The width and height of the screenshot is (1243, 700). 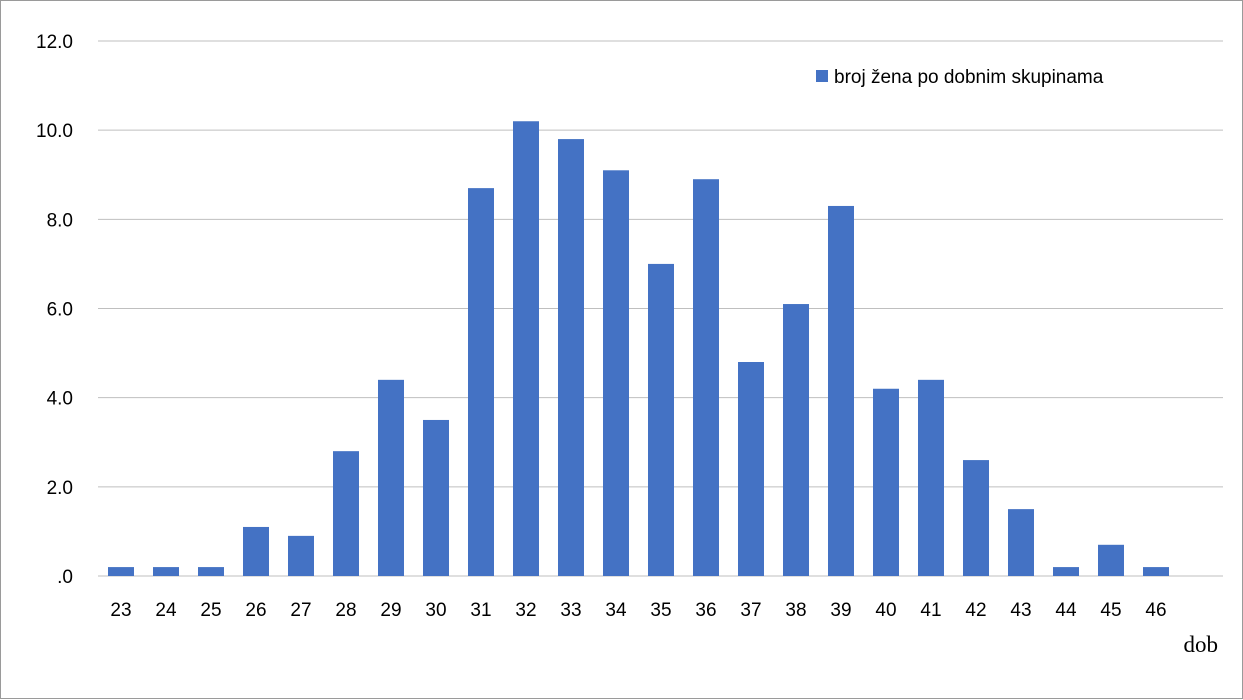 What do you see at coordinates (822, 76) in the screenshot?
I see `legend-swatch` at bounding box center [822, 76].